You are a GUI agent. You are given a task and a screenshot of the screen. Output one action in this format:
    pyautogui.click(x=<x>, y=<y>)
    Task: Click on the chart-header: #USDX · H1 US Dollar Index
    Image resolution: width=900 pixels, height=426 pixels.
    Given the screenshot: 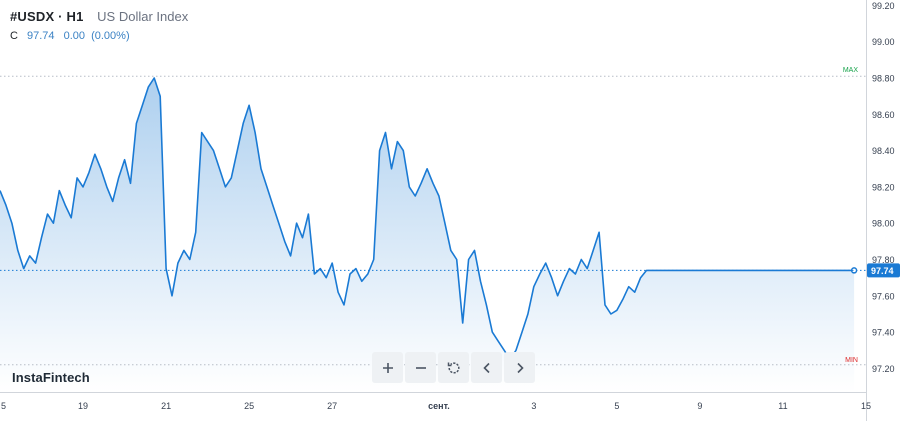 What is the action you would take?
    pyautogui.click(x=99, y=16)
    